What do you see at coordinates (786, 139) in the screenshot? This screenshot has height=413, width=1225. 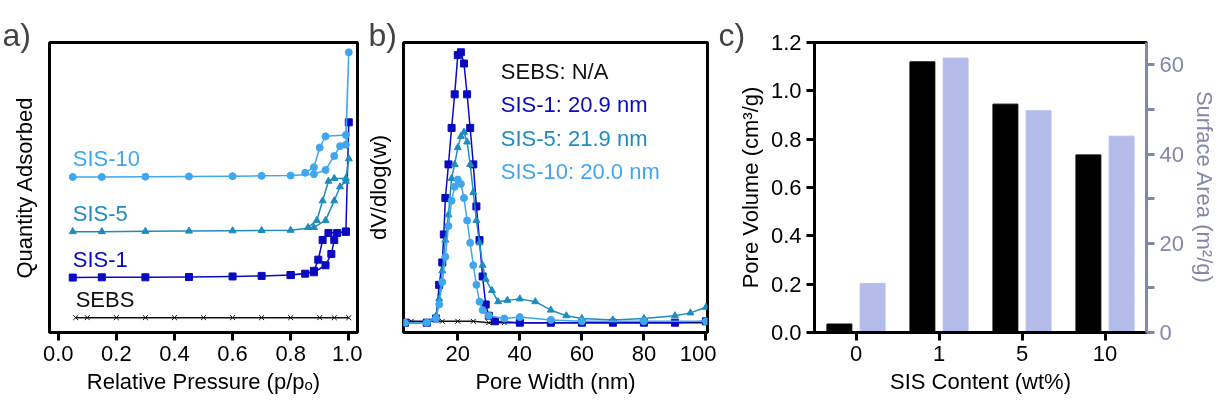 I see `y-tick-label: 0.8` at bounding box center [786, 139].